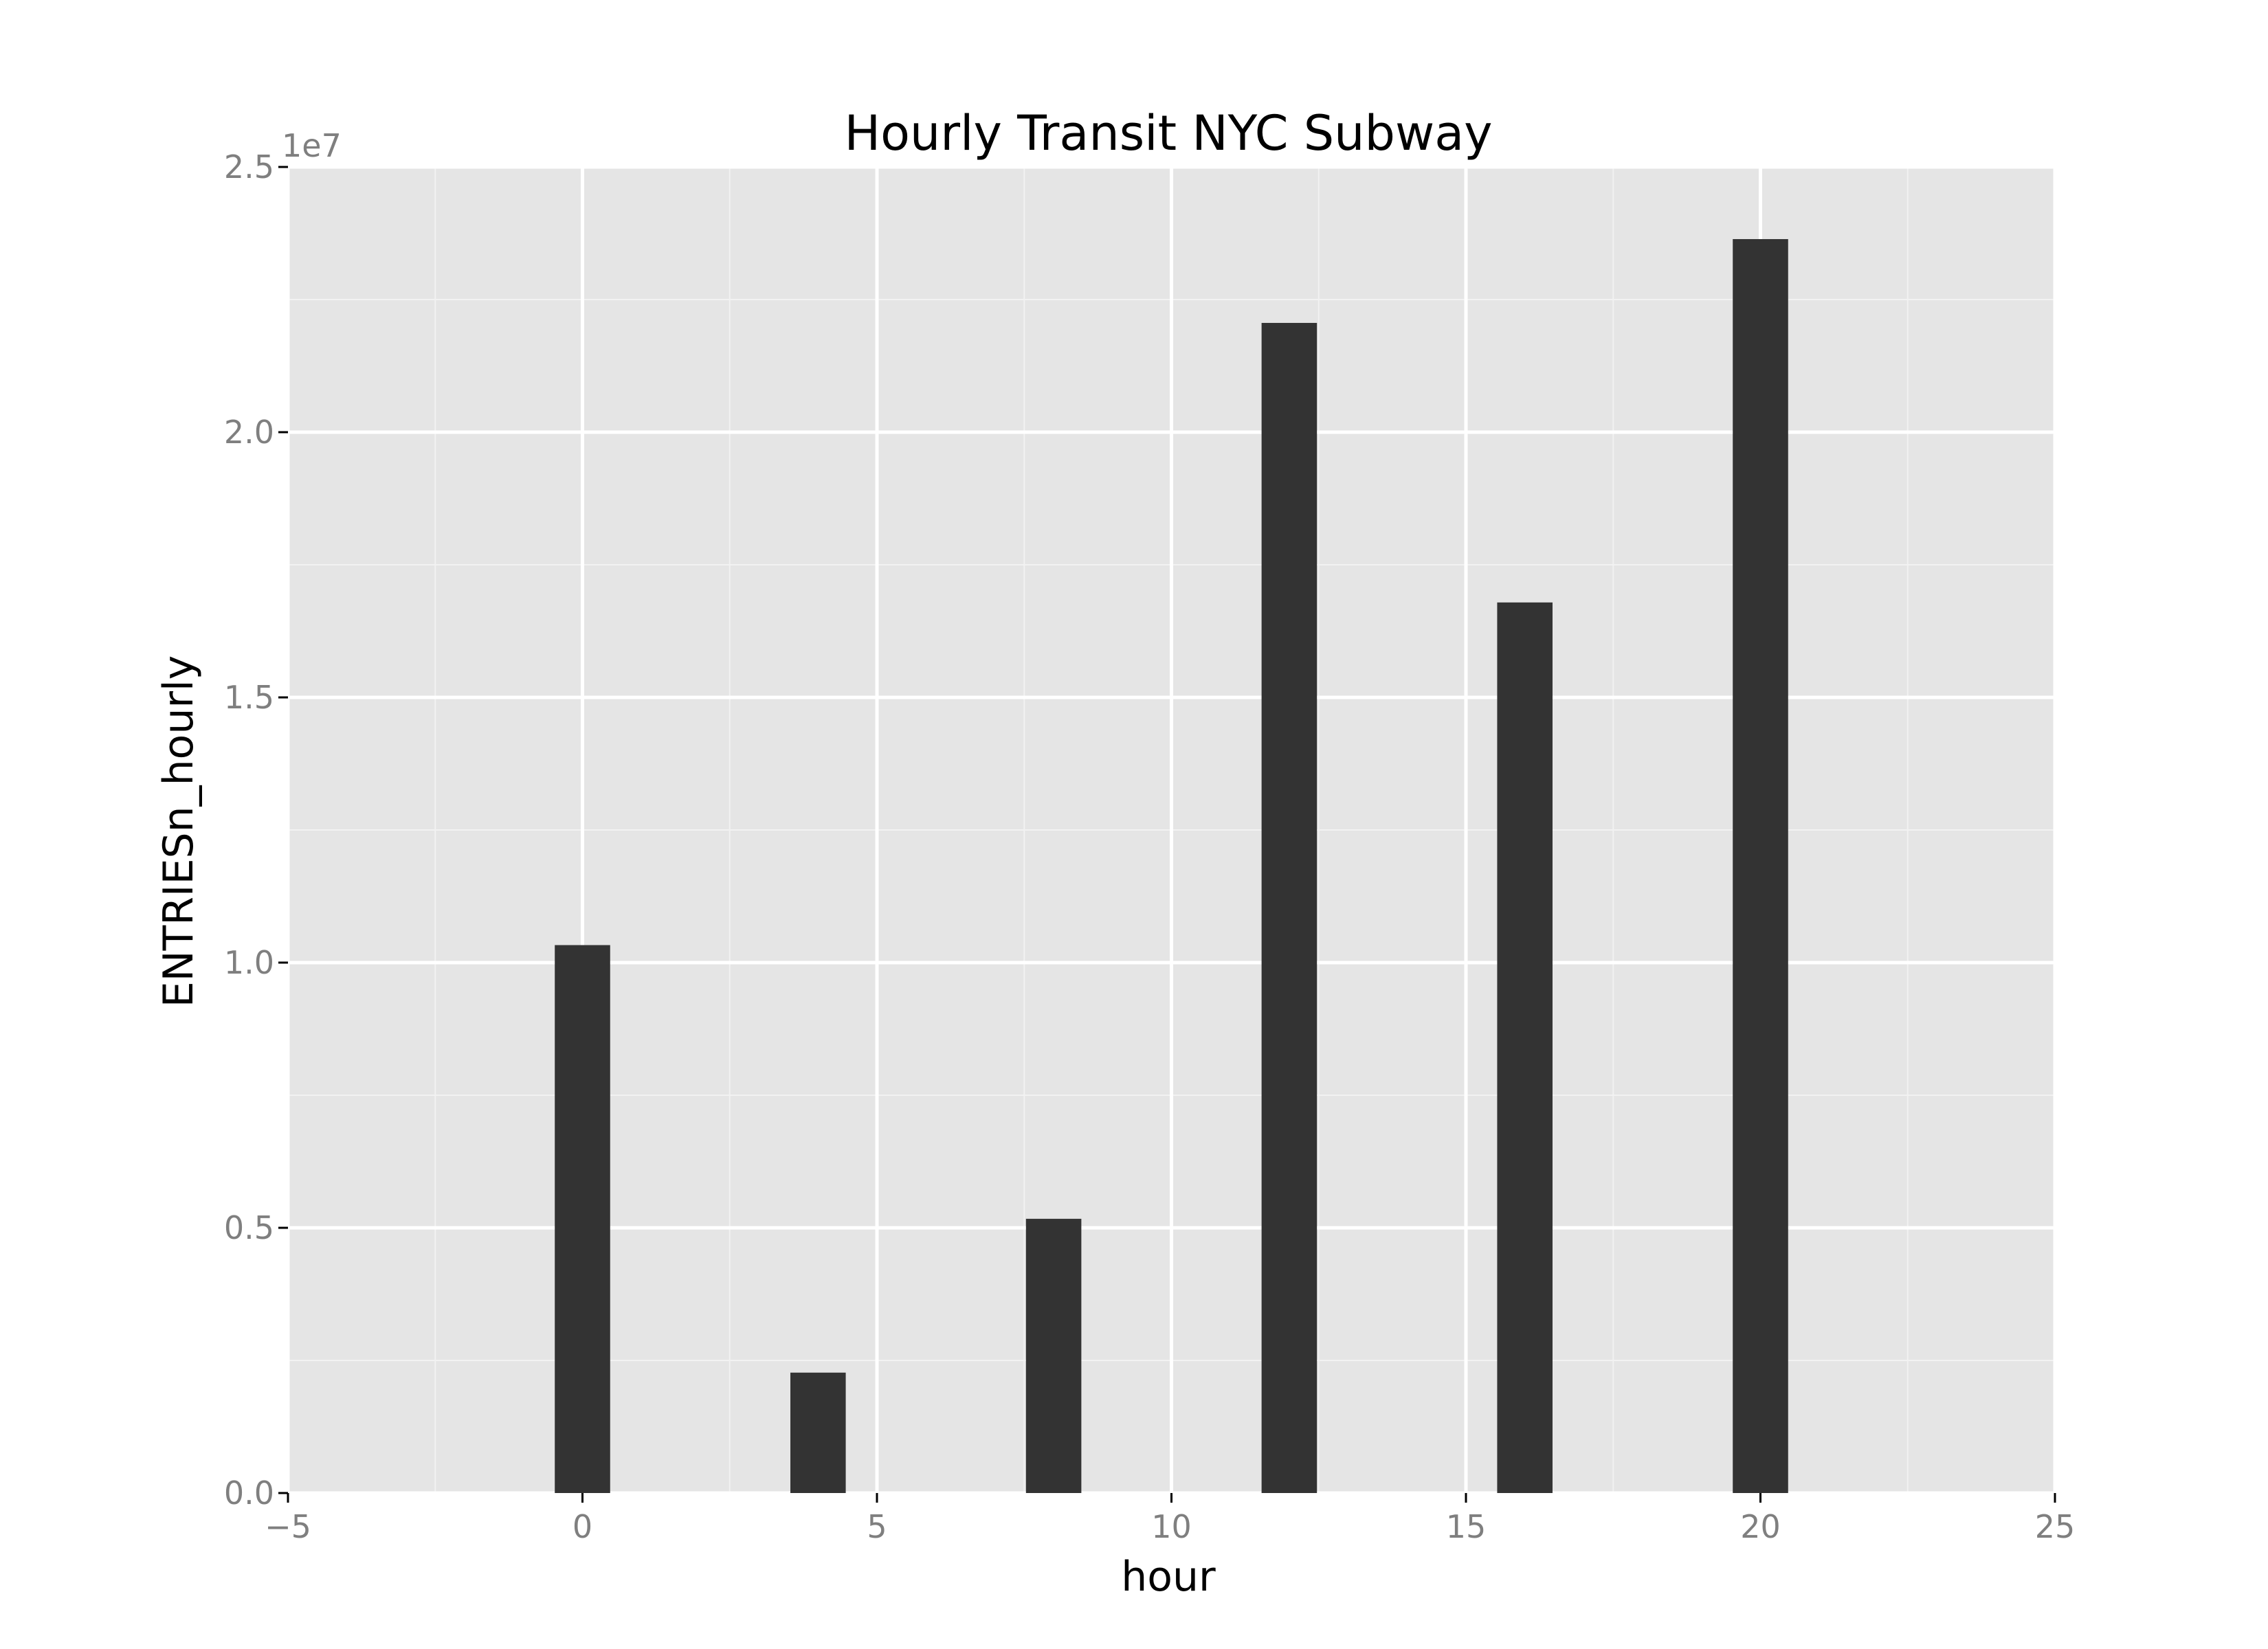 This screenshot has height=1649, width=2268. What do you see at coordinates (179, 831) in the screenshot?
I see `y-axis-label: ENTRIESn_hourly` at bounding box center [179, 831].